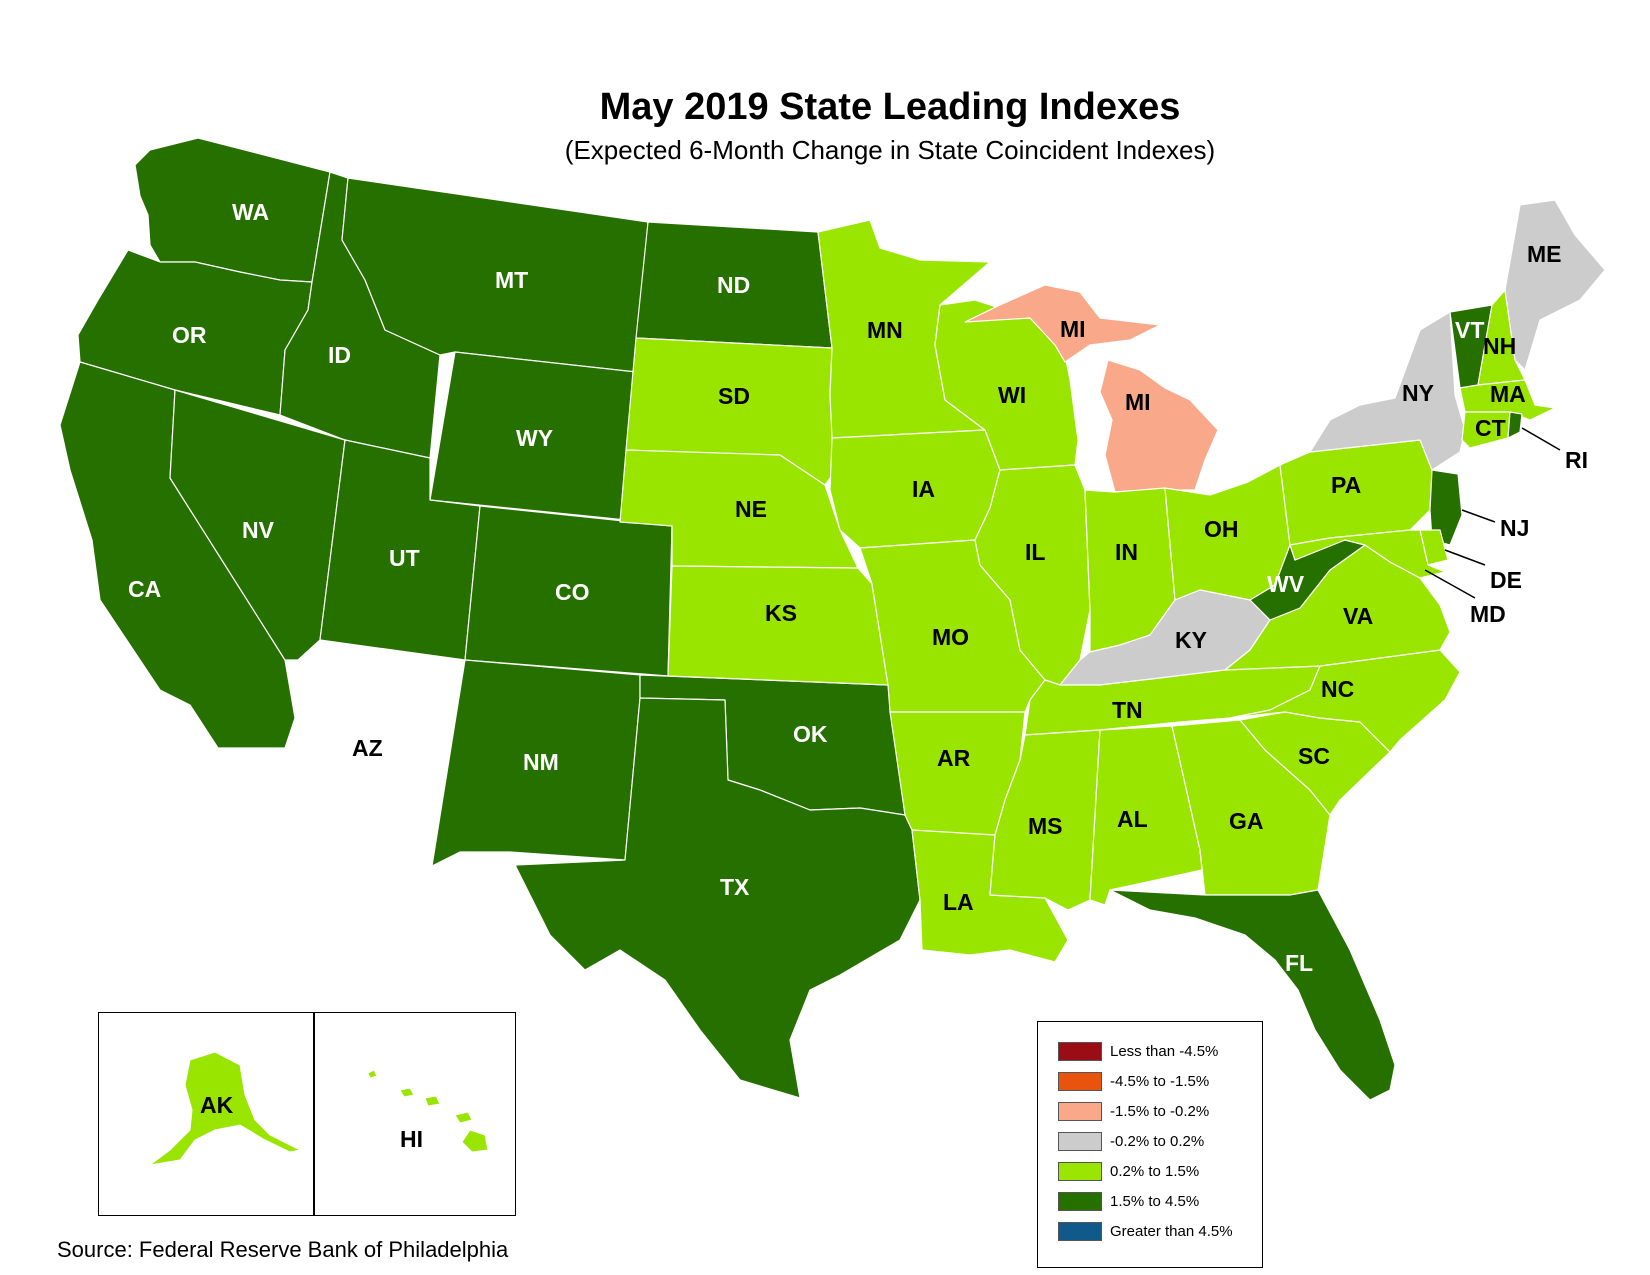 This screenshot has width=1650, height=1275. What do you see at coordinates (1490, 428) in the screenshot?
I see `label-CT: CT` at bounding box center [1490, 428].